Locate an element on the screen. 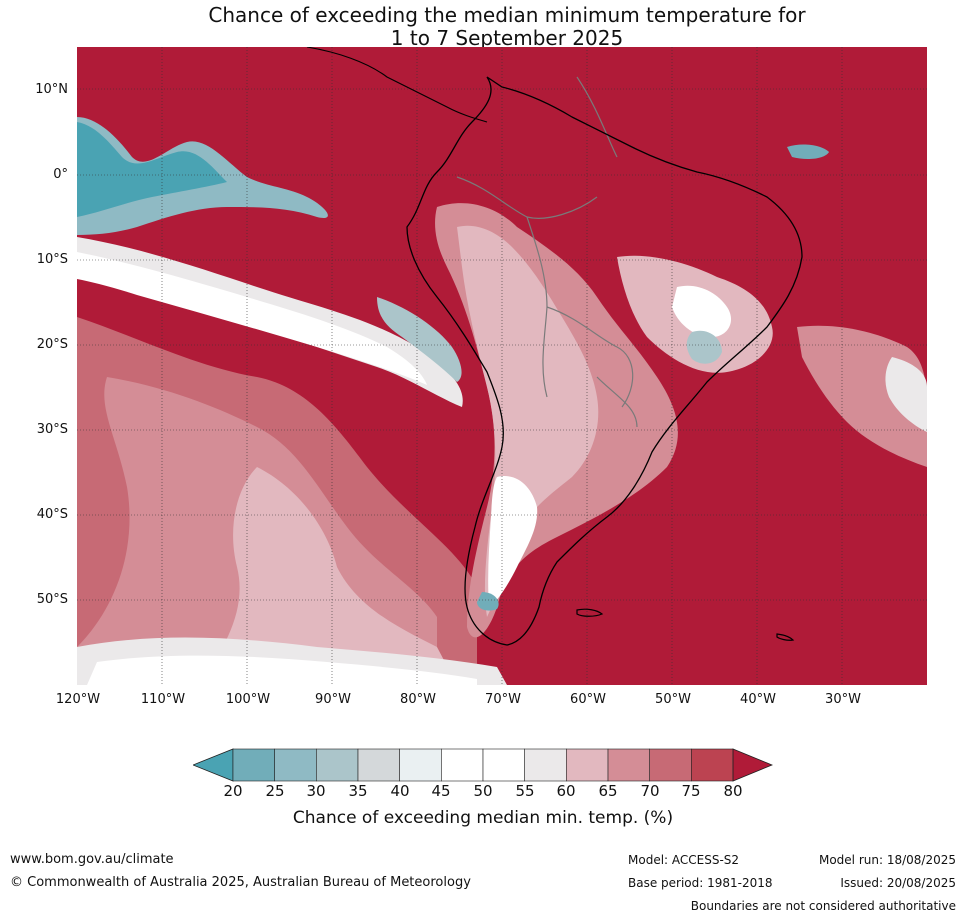 Image resolution: width=965 pixels, height=919 pixels. contour-zone-north-blue-spot is located at coordinates (808, 152).